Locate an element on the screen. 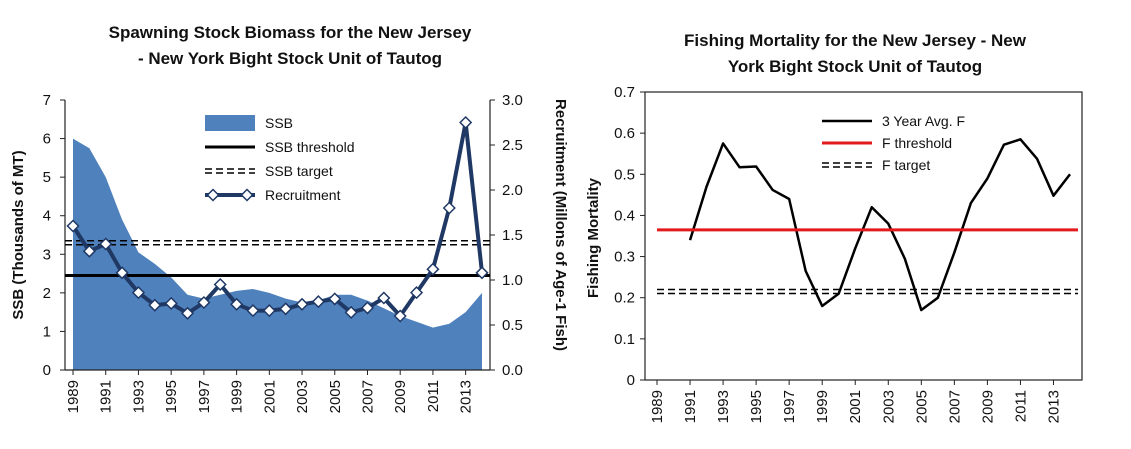 This screenshot has width=1131, height=449. chart1-xtick-label: 2007 is located at coordinates (367, 396).